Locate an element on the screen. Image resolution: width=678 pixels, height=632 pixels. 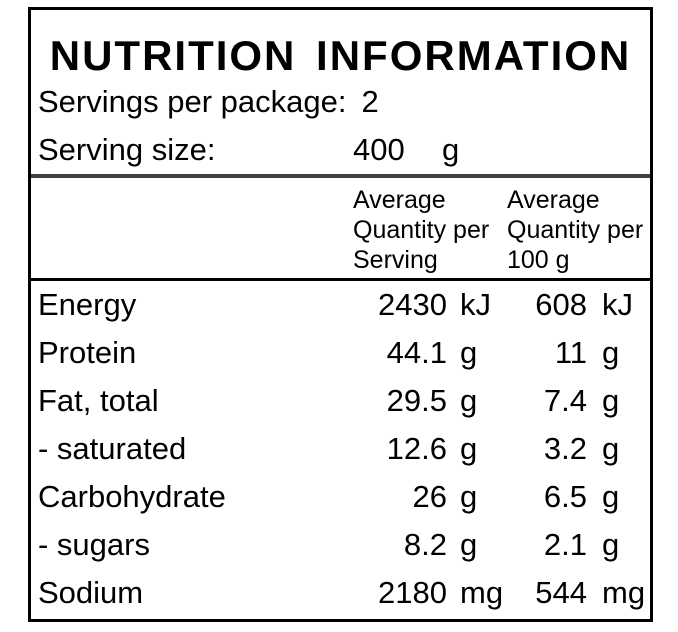
table-row: Fat, total 29.5 g 7.4 g is located at coordinates (340, 401).